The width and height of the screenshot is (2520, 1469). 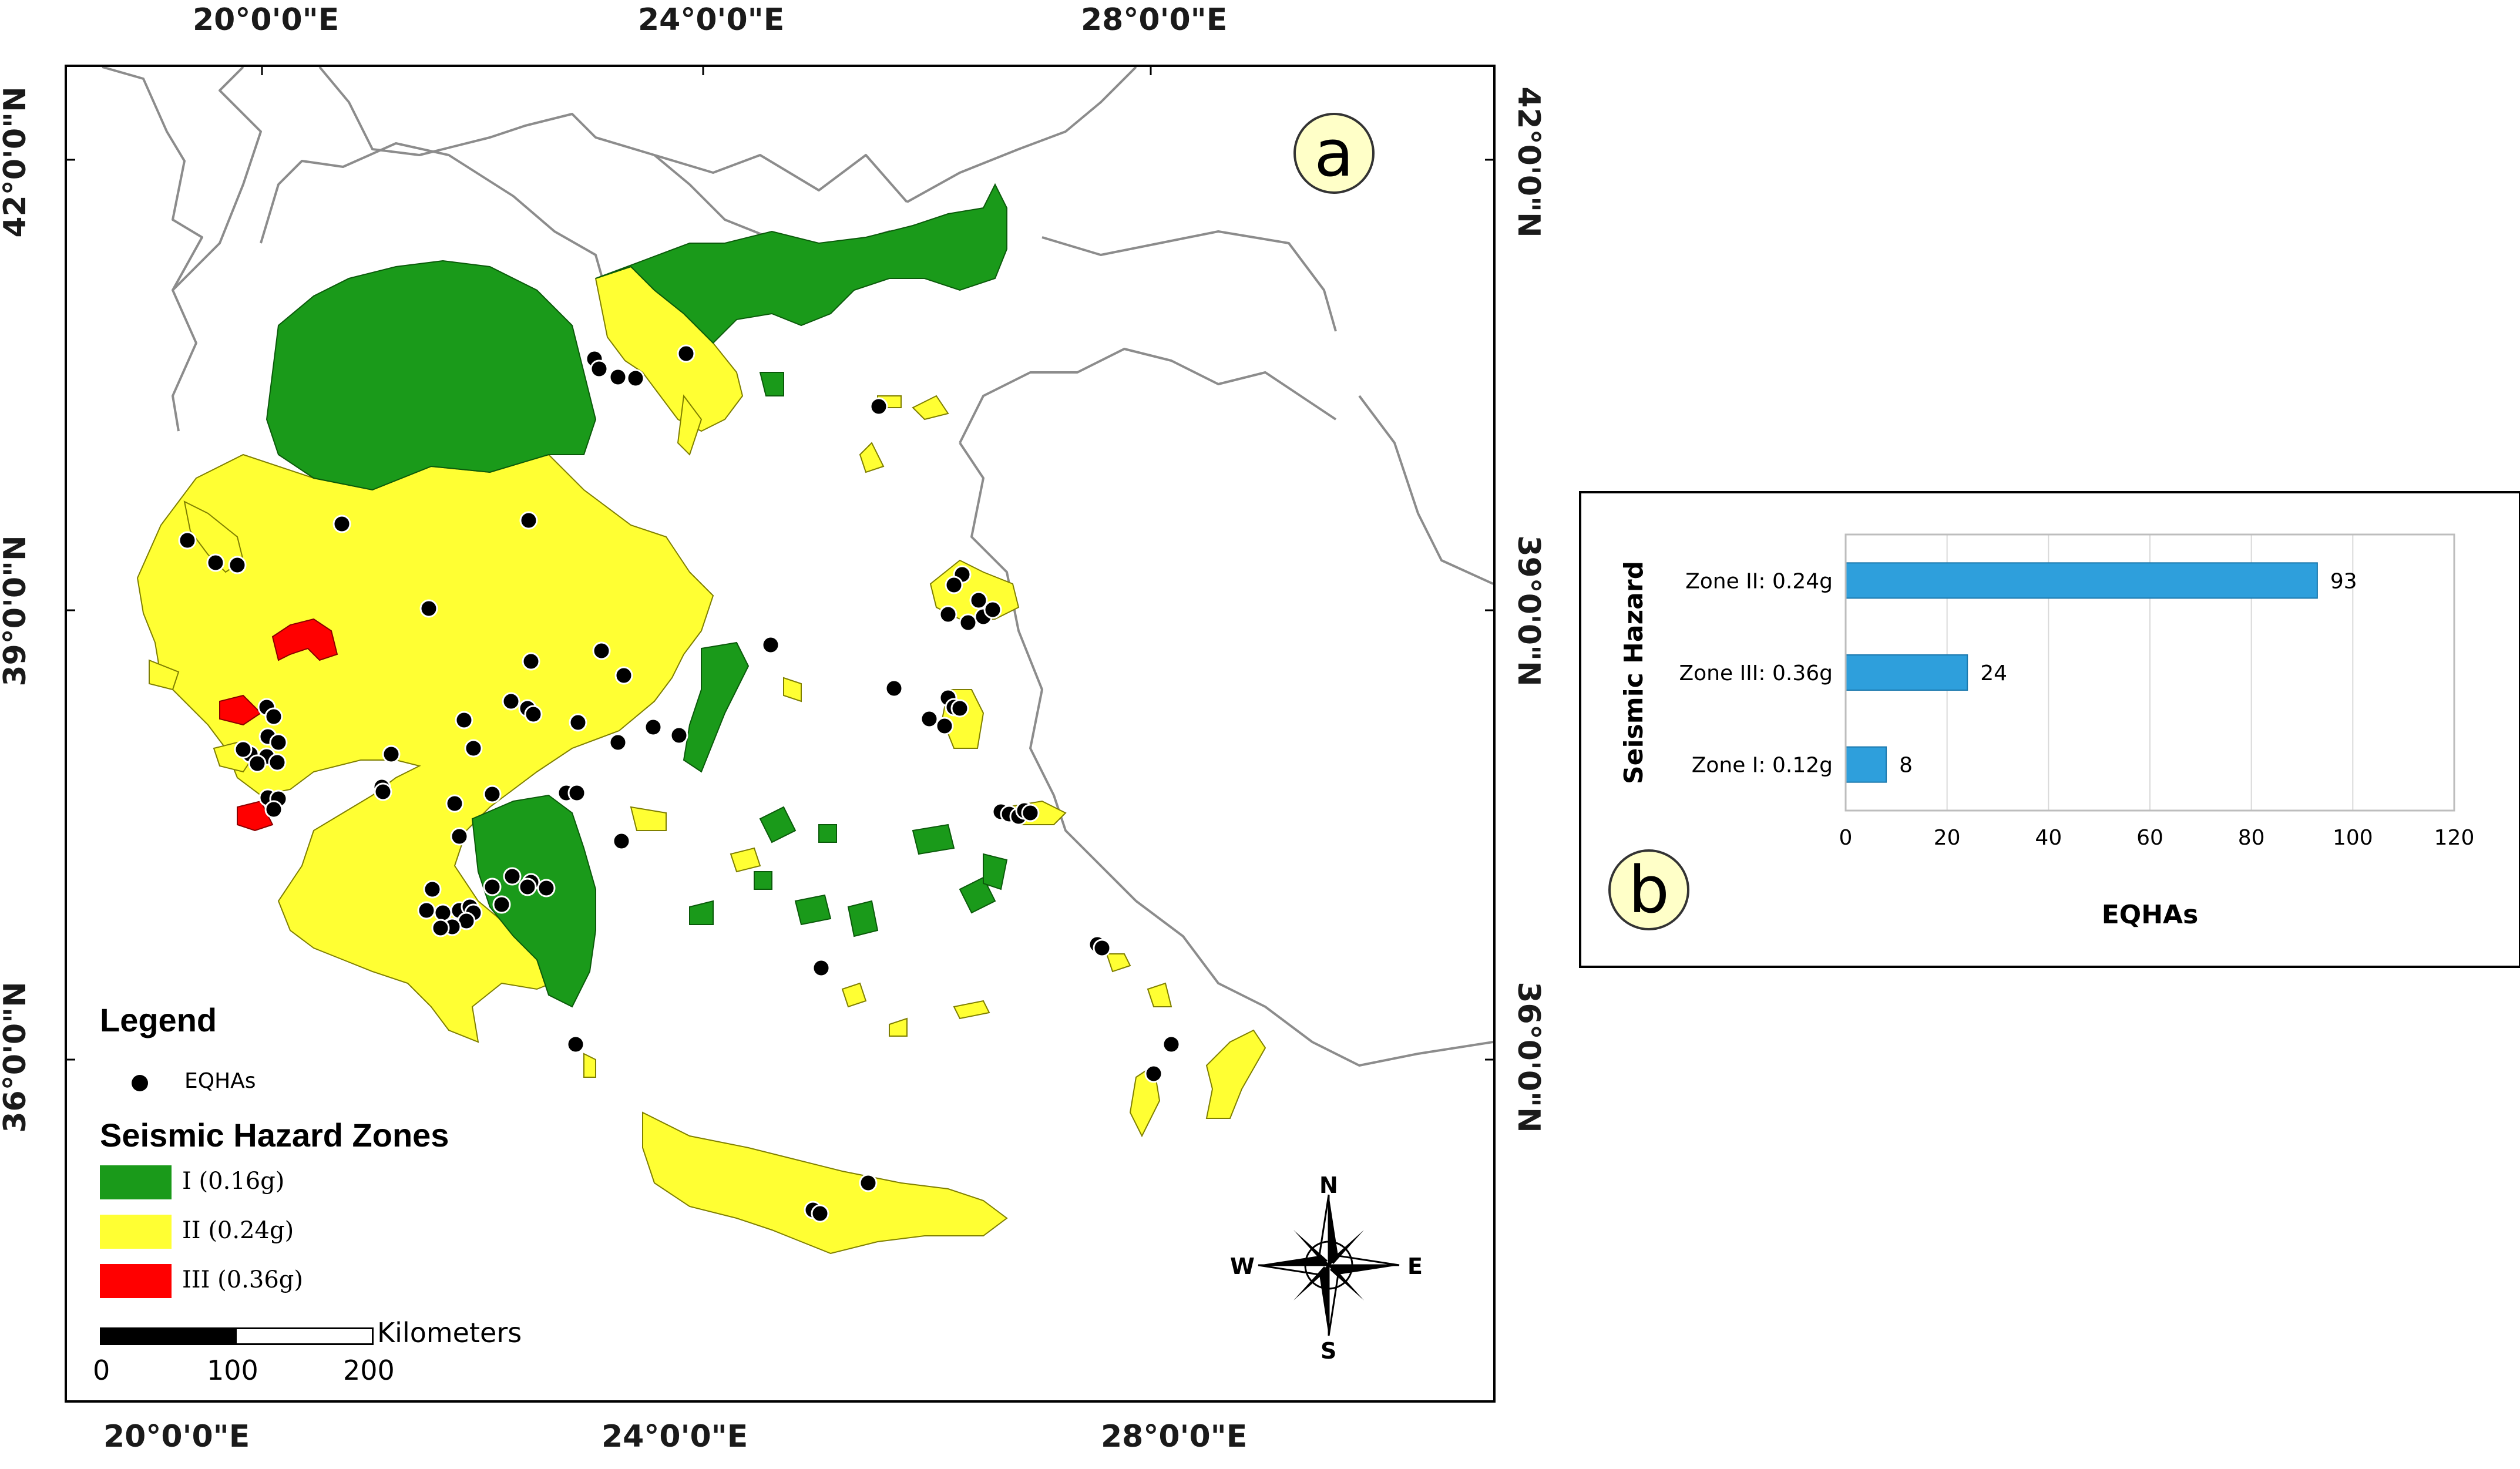 I want to click on border-macedonia, so click(x=434, y=220).